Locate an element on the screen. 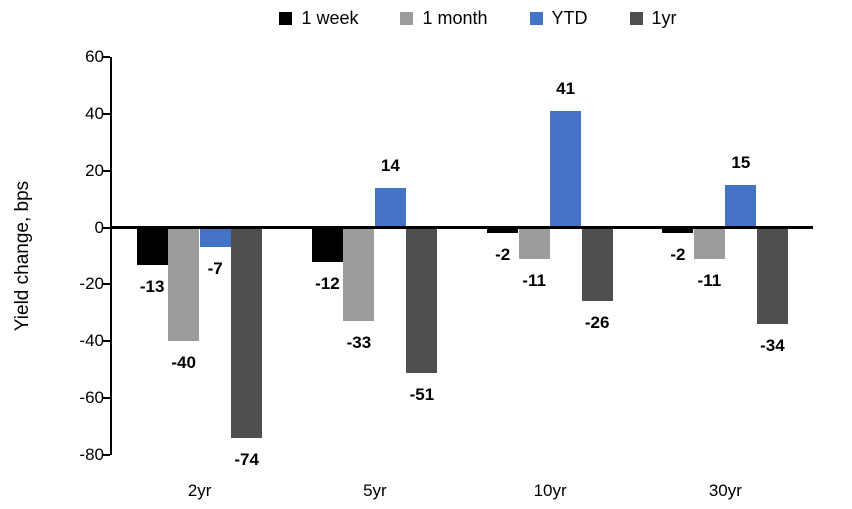  bar-value-label: -33 is located at coordinates (359, 343).